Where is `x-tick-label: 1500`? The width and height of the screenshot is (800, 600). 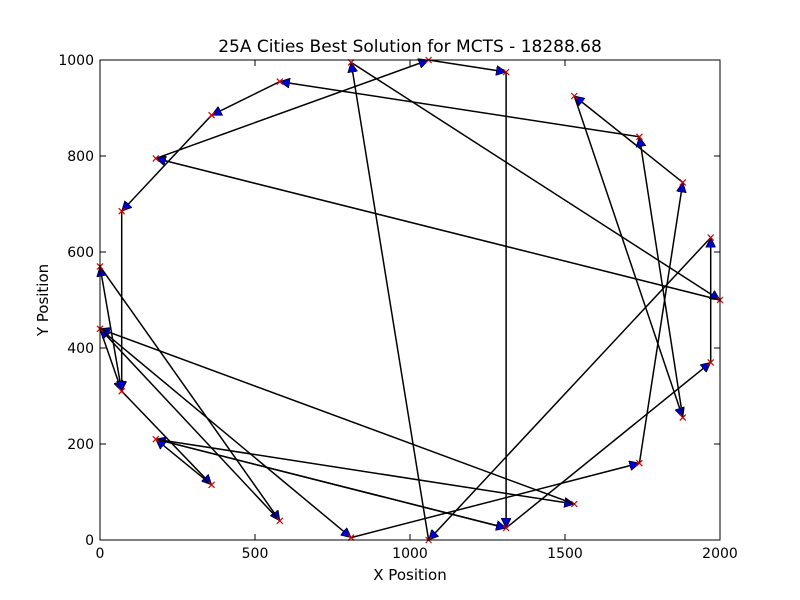
x-tick-label: 1500 is located at coordinates (565, 554).